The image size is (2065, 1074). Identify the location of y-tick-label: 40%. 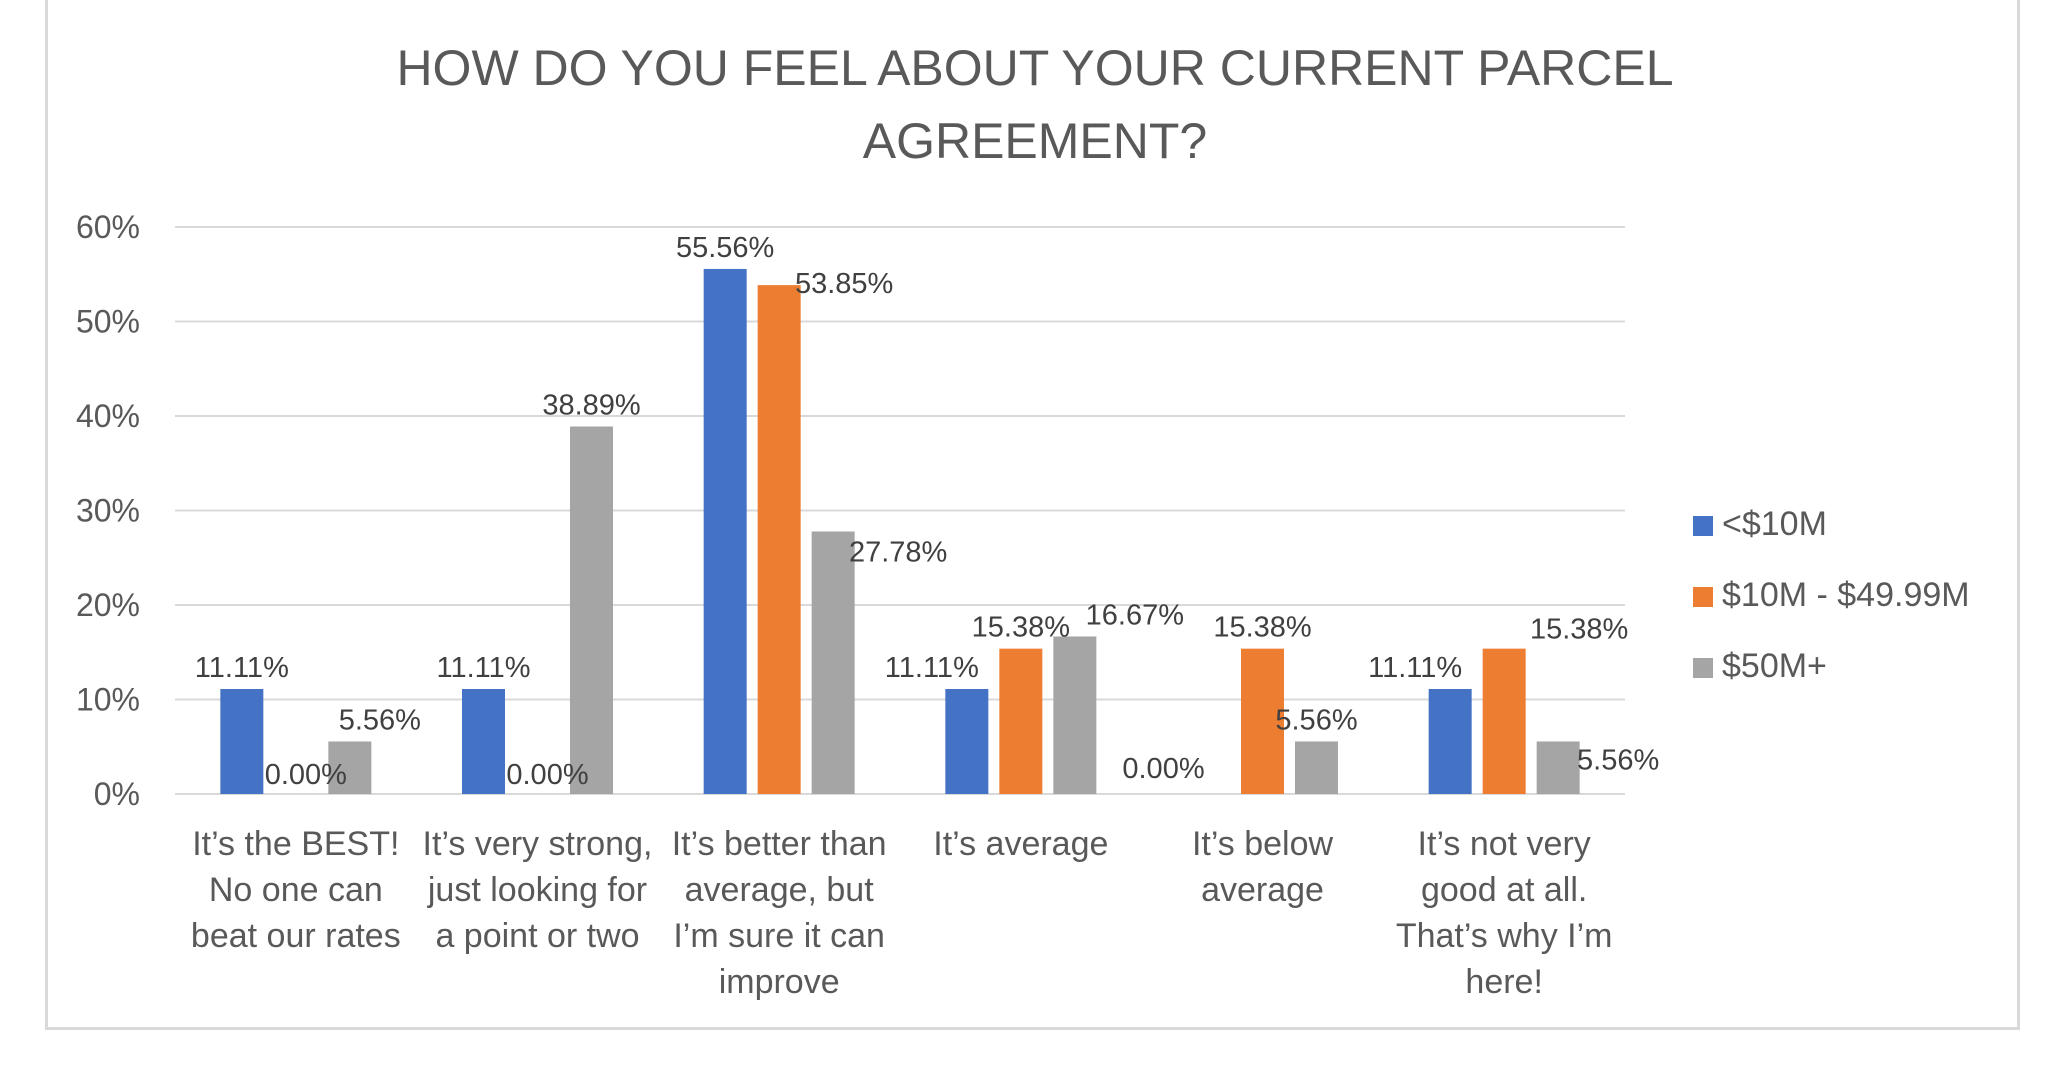
(108, 416).